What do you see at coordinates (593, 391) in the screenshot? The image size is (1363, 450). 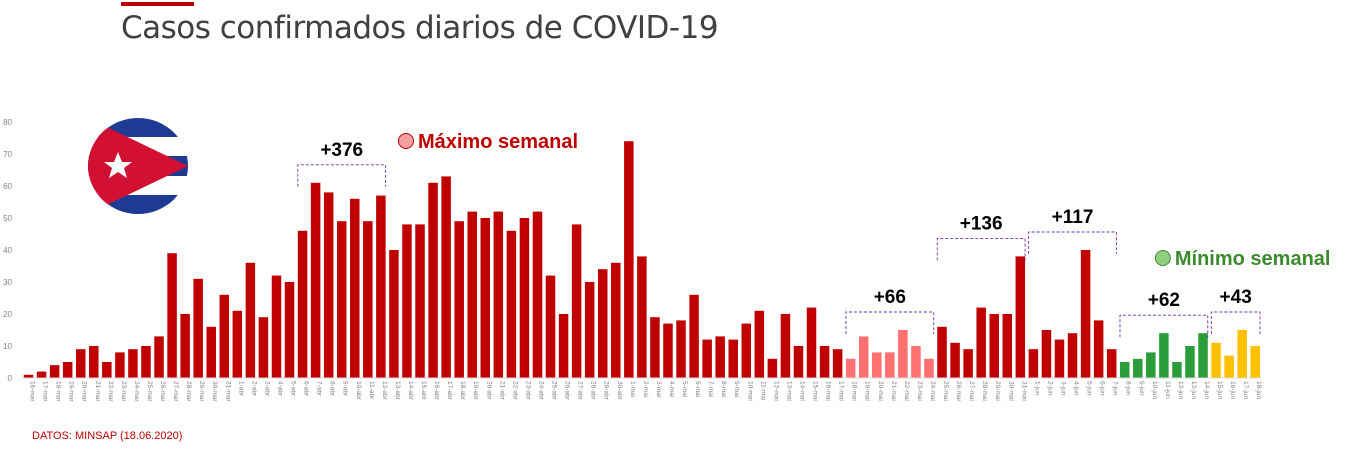 I see `x-tick-label: 28-abr` at bounding box center [593, 391].